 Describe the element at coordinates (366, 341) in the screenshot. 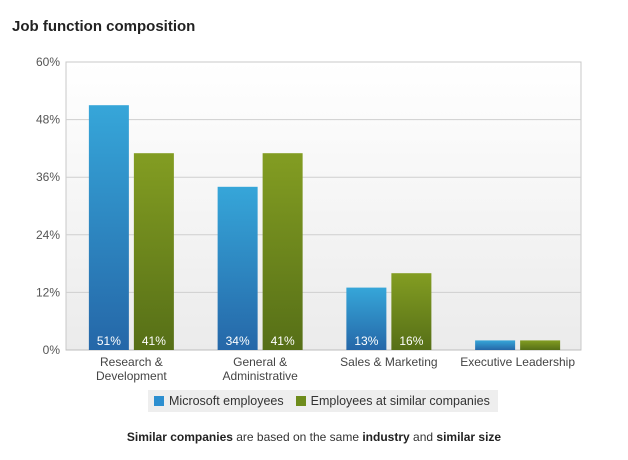

I see `data-label: 13%` at that location.